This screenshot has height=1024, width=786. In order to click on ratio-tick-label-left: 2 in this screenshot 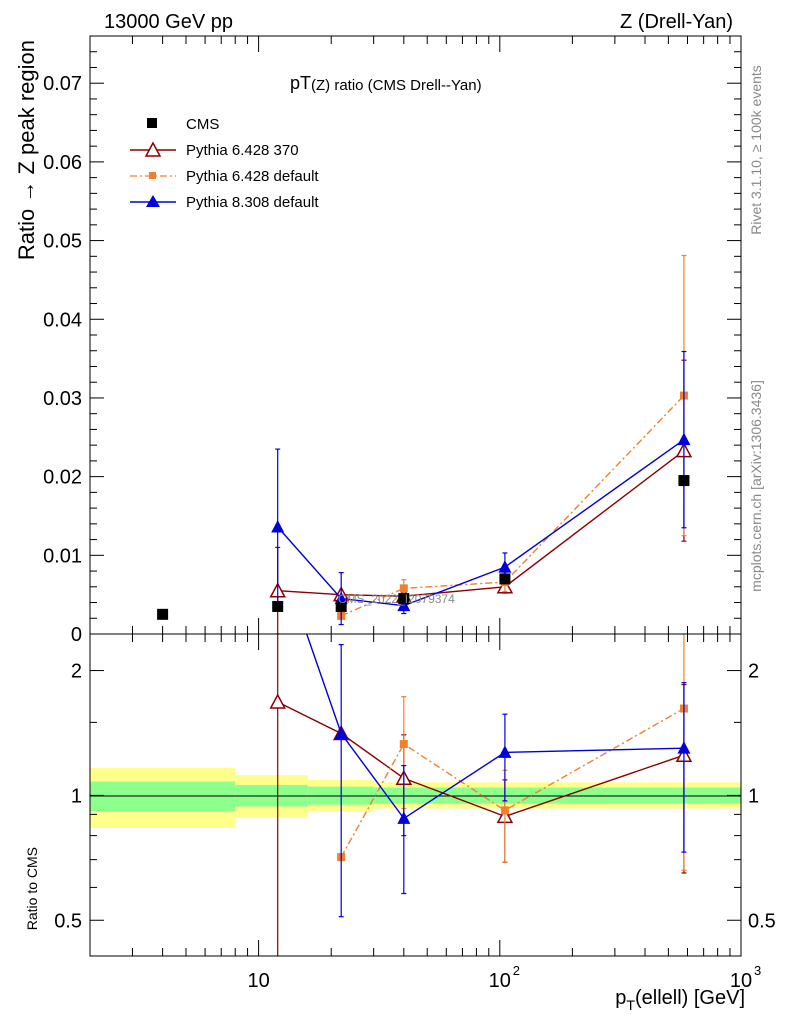, I will do `click(76, 672)`.